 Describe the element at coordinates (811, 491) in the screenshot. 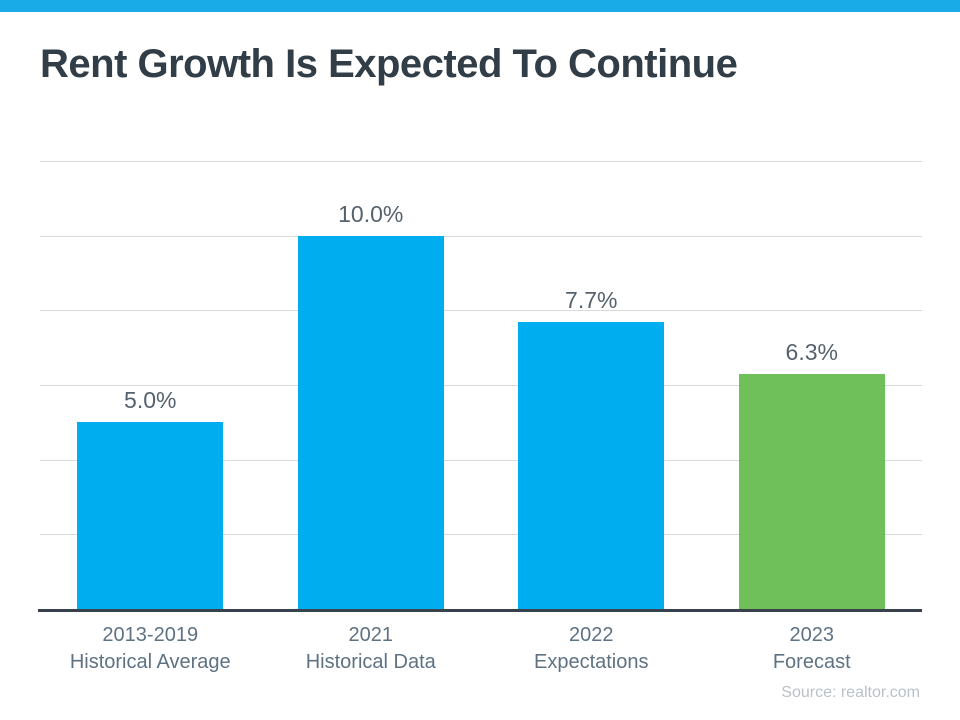

I see `bar-2023` at that location.